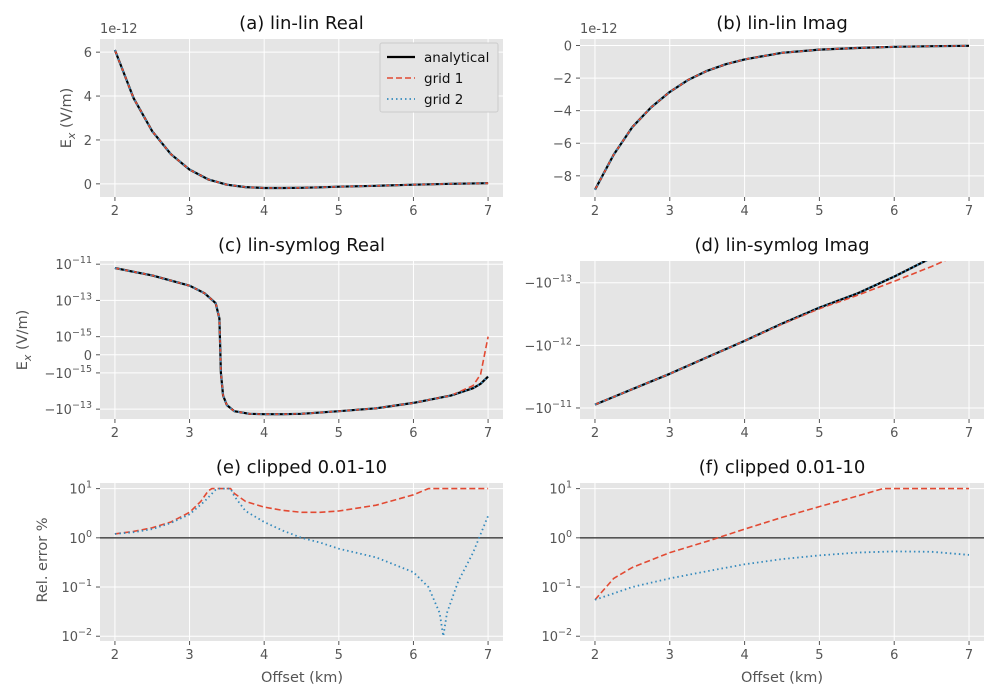 The width and height of the screenshot is (1000, 700). Describe the element at coordinates (301, 245) in the screenshot. I see `panel-title: (c) lin-symlog Real` at that location.